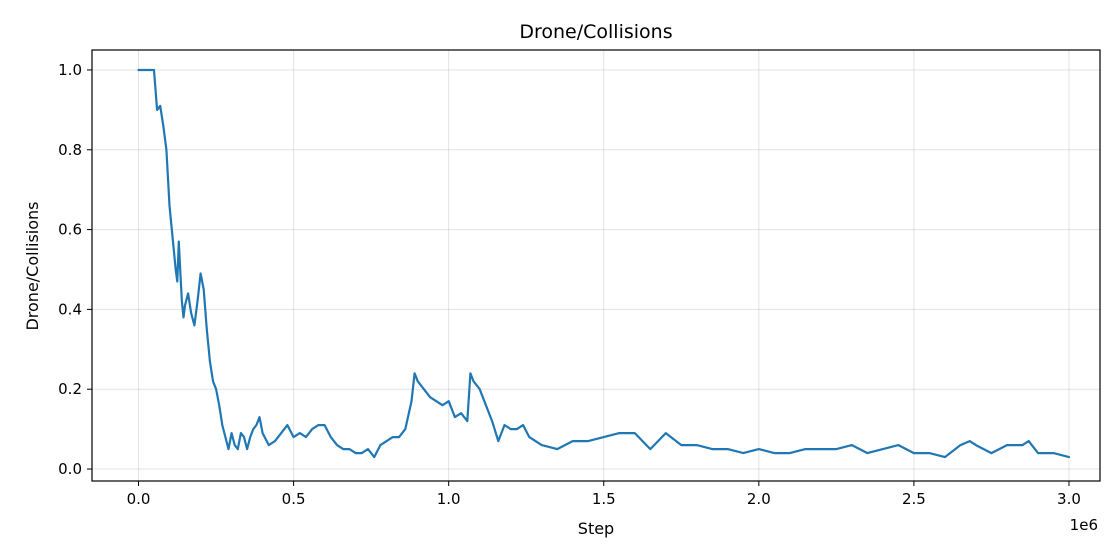  Describe the element at coordinates (1084, 525) in the screenshot. I see `x-axis-offset-label: 1e6` at that location.